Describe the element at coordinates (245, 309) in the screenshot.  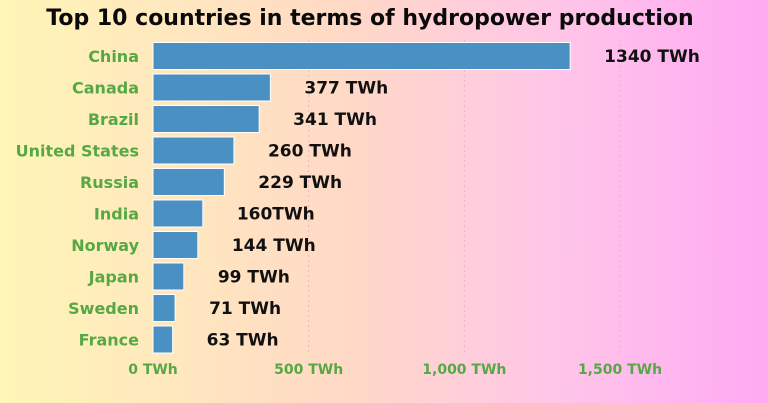
I see `data-label: 71 TWh` at that location.